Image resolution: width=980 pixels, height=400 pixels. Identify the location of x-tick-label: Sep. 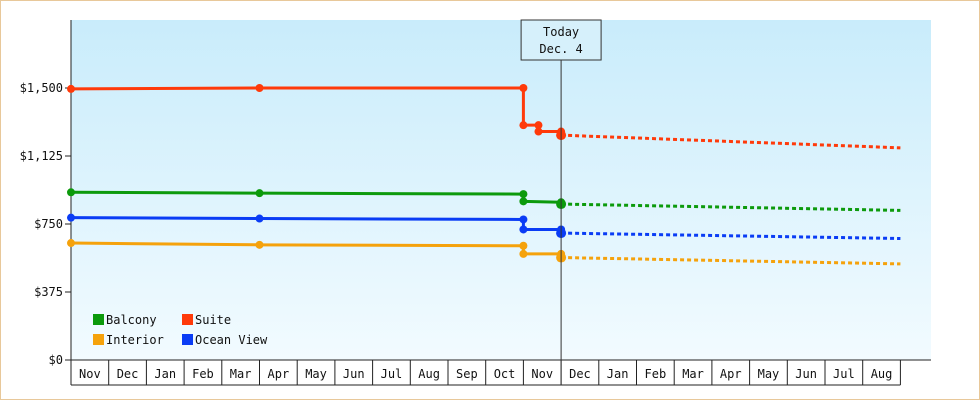
(467, 374).